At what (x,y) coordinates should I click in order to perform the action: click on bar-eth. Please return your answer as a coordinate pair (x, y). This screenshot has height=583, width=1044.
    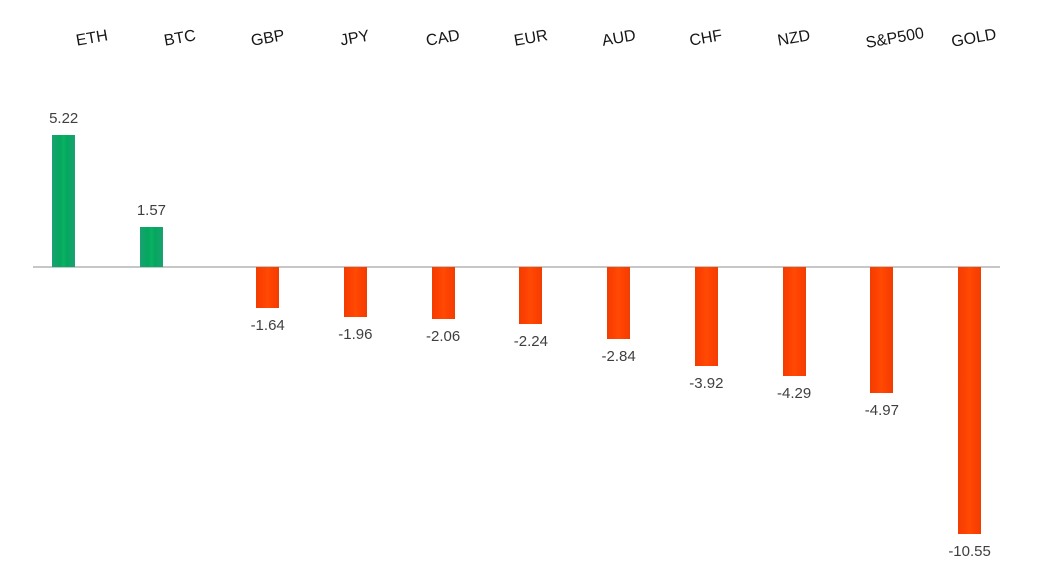
    Looking at the image, I should click on (64, 200).